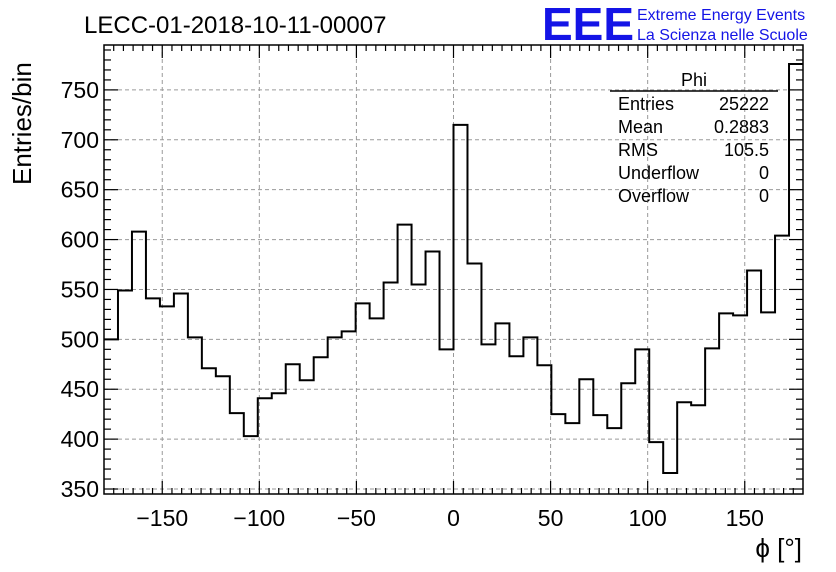 The width and height of the screenshot is (836, 572). I want to click on stats-value: 105.5, so click(746, 150).